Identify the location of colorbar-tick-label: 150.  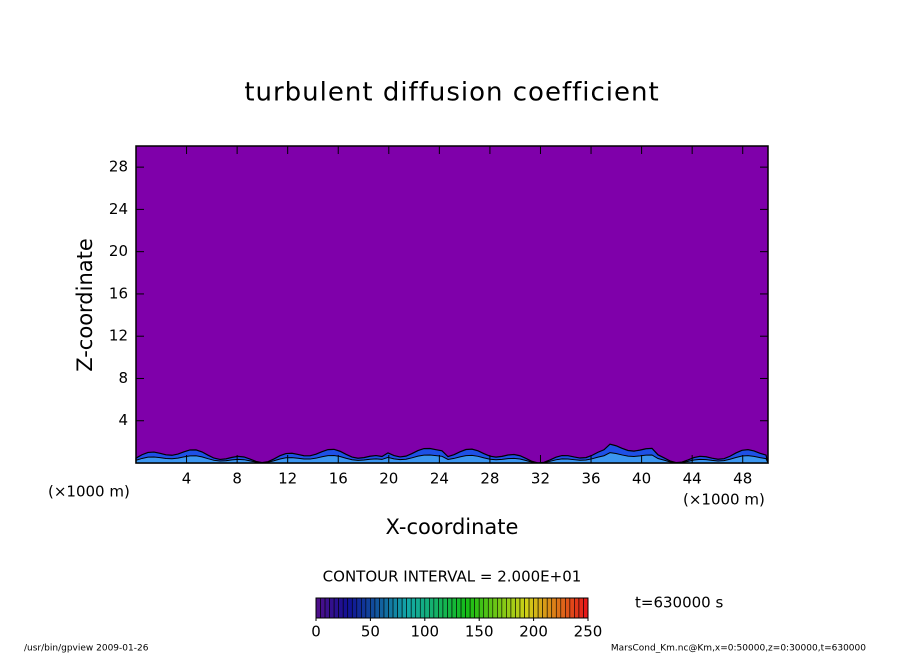
(479, 632).